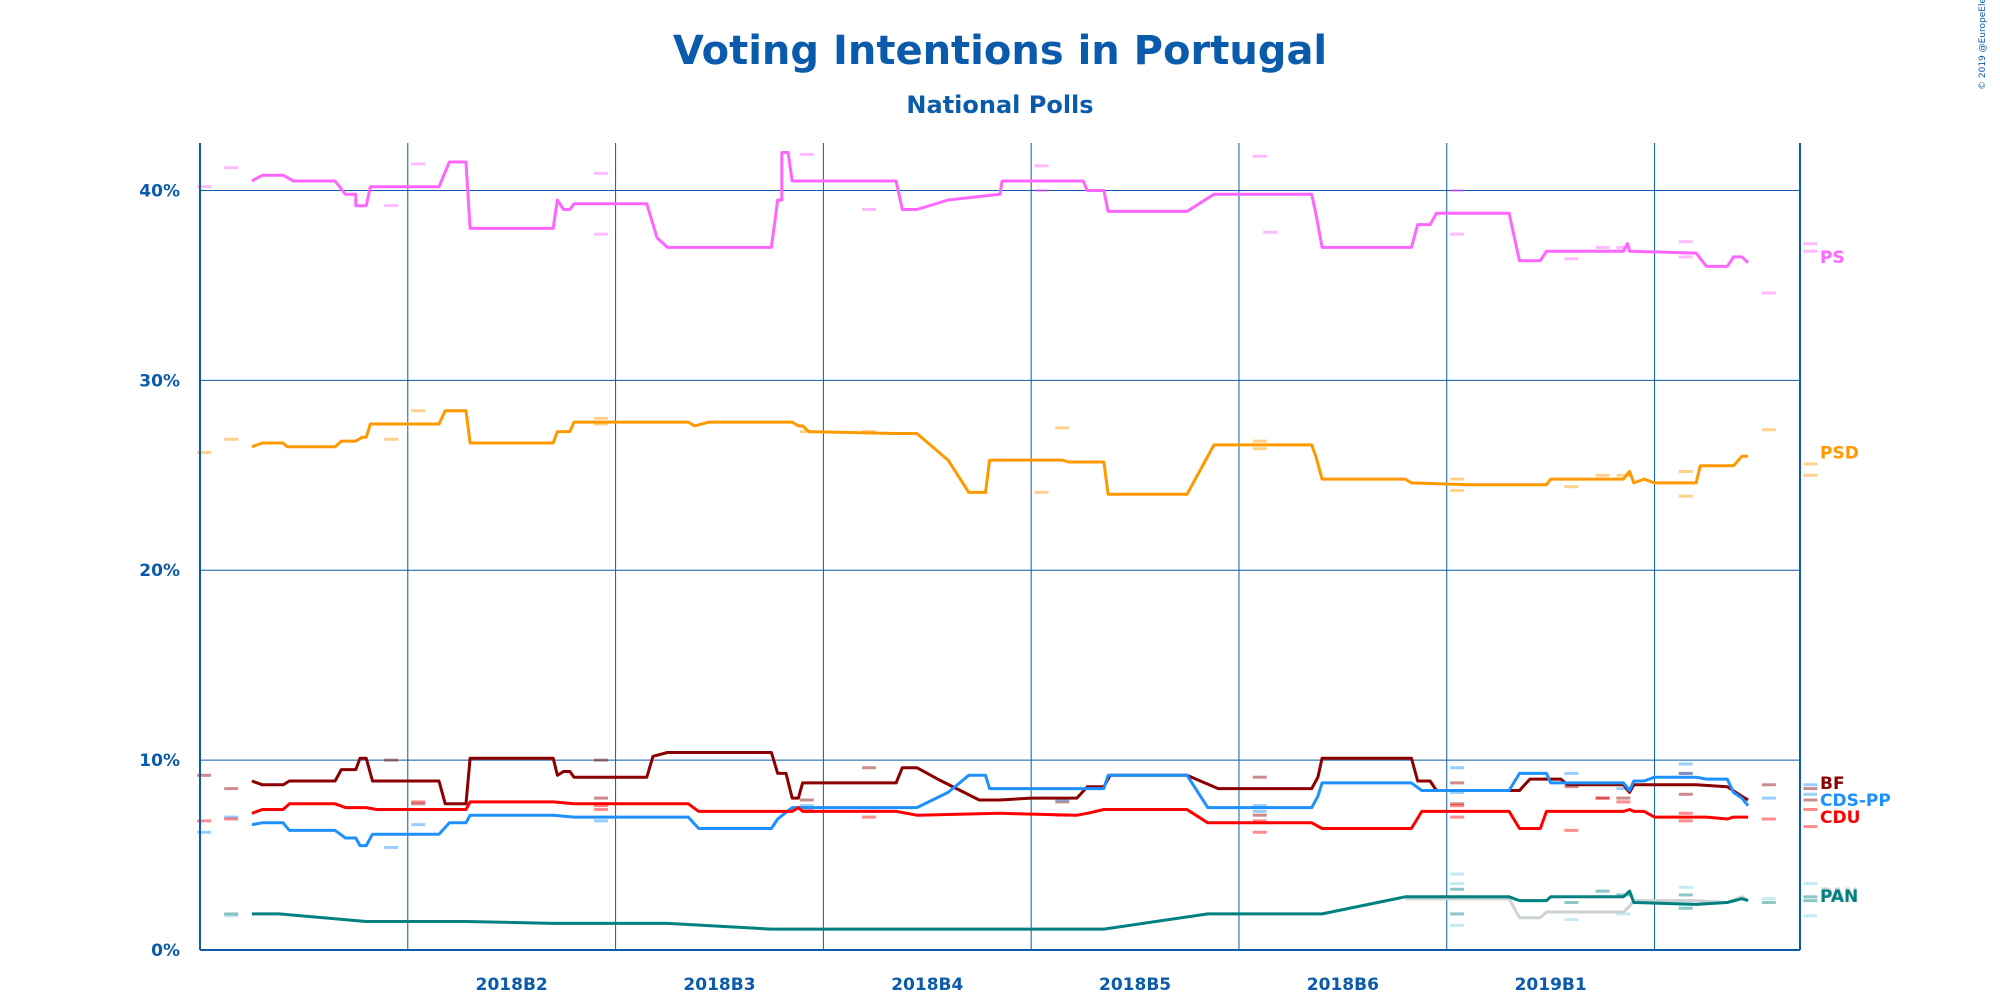 This screenshot has height=1000, width=2000. What do you see at coordinates (999, 105) in the screenshot?
I see `chart-subtitle: National Polls` at bounding box center [999, 105].